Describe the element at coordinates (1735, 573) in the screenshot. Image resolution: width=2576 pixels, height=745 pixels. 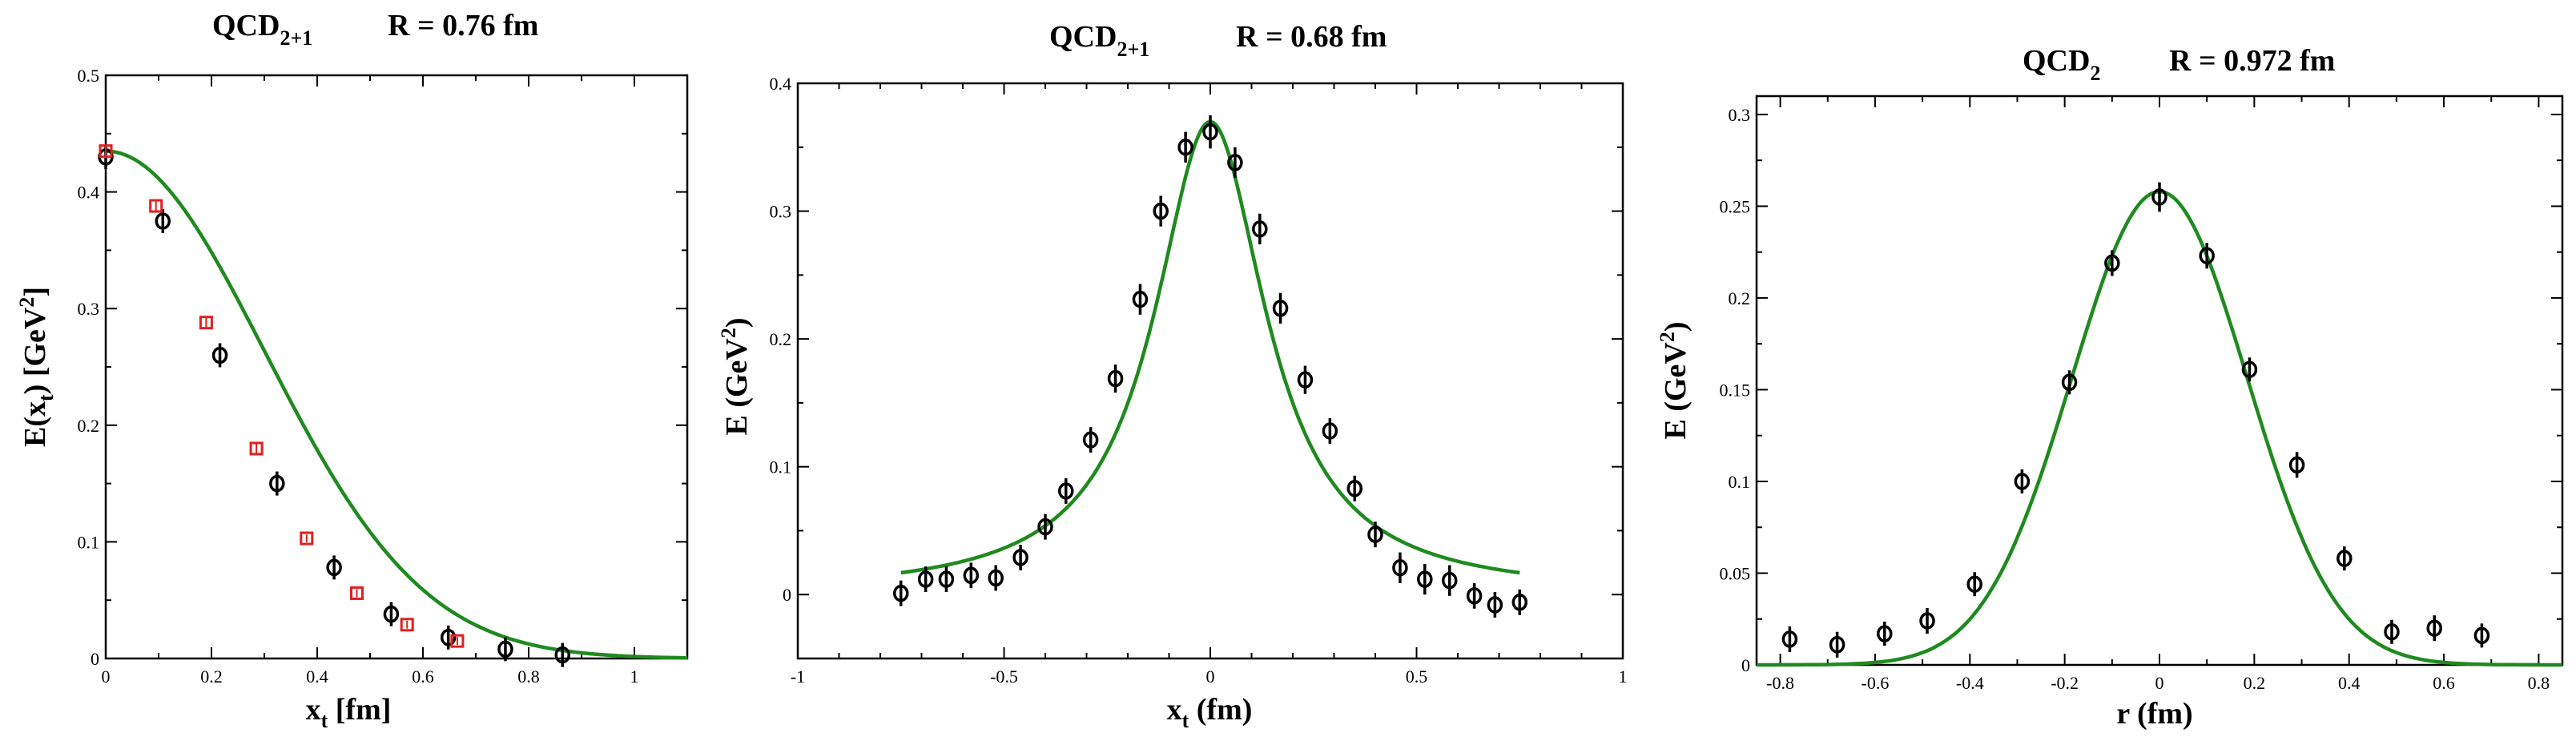
I see `y-tick-label: 0.05` at that location.